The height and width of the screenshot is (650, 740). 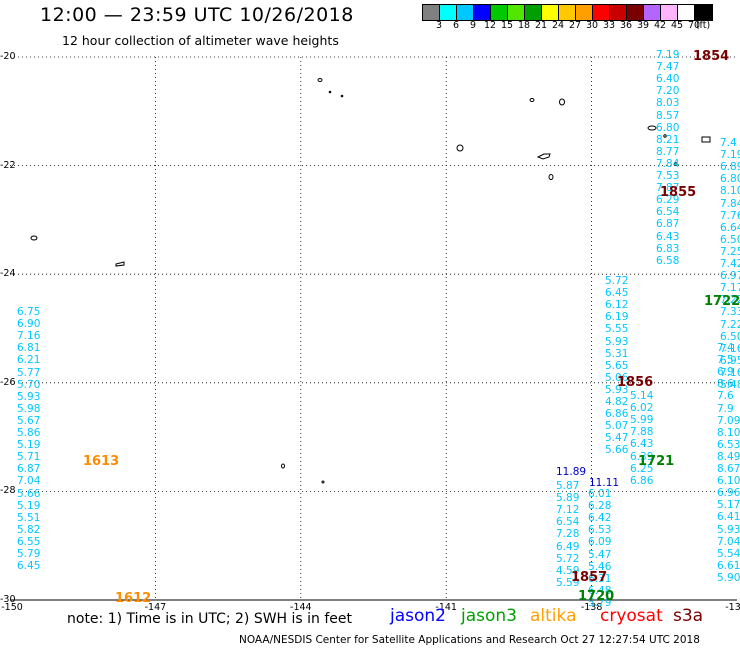 I want to click on wave-height-value: 8.03, so click(x=668, y=103).